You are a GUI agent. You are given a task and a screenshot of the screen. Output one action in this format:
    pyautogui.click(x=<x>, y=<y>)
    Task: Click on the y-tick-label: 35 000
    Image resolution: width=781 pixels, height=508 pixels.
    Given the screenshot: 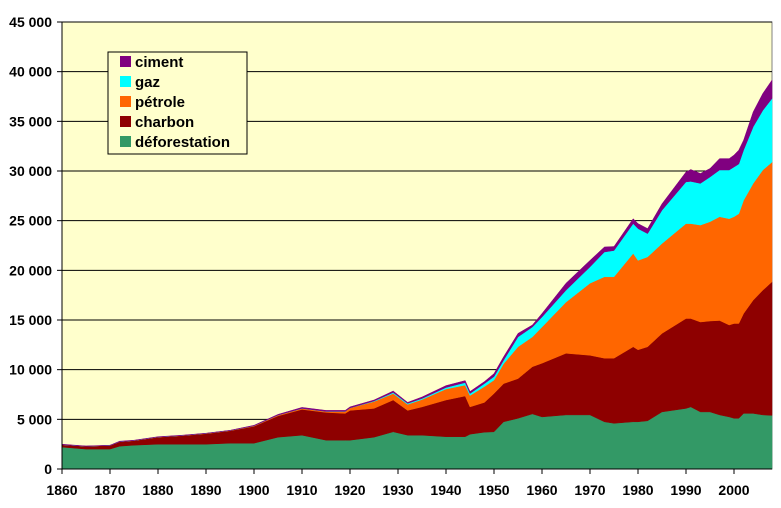 What is the action you would take?
    pyautogui.click(x=30, y=121)
    